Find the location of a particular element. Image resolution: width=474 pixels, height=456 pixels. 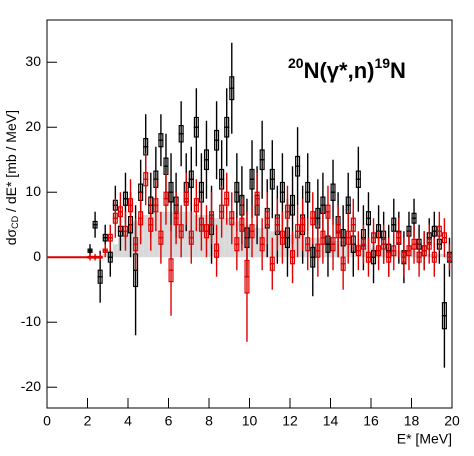

x-tick-label: 8 is located at coordinates (209, 421).